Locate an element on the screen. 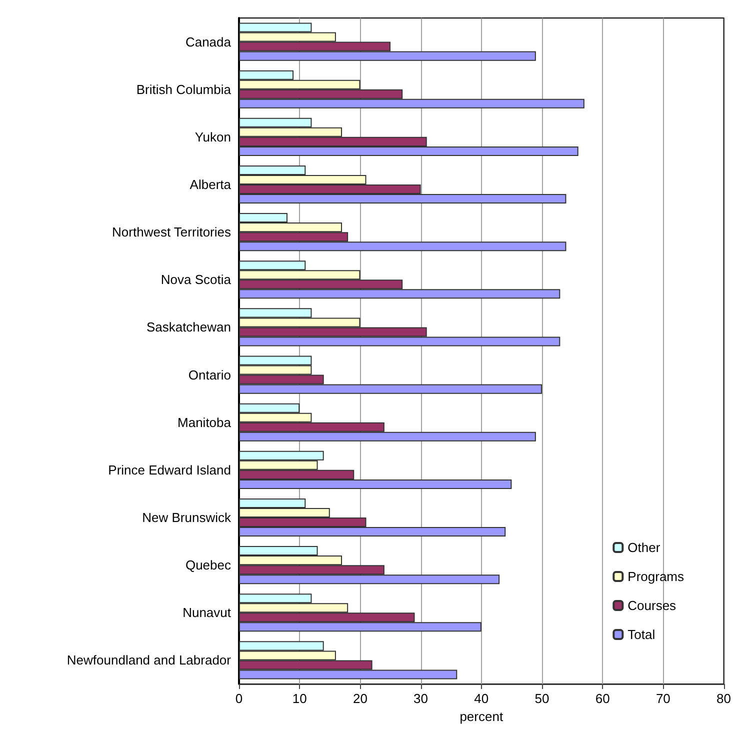 This screenshot has width=742, height=749. y-tick-label: British Columbia is located at coordinates (184, 89).